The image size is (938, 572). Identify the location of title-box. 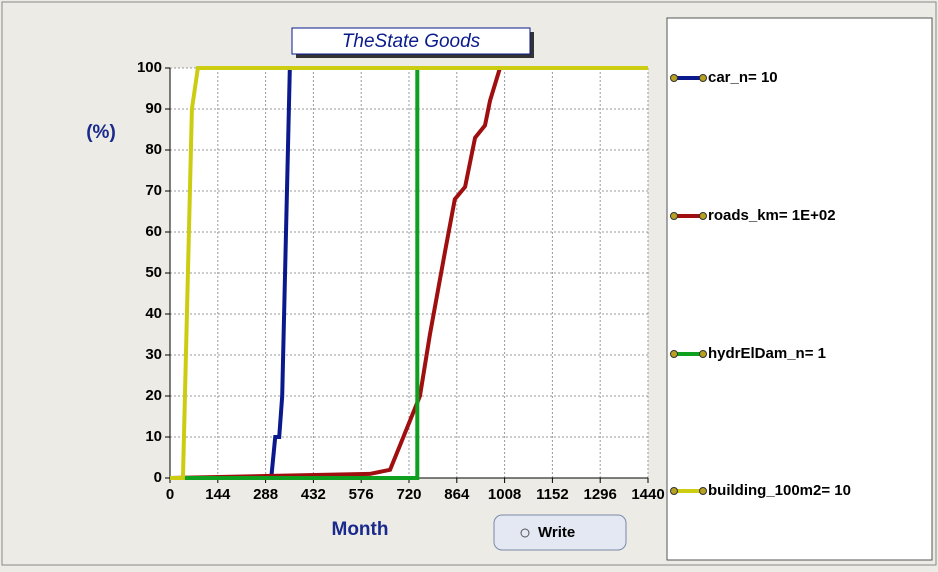
(411, 41).